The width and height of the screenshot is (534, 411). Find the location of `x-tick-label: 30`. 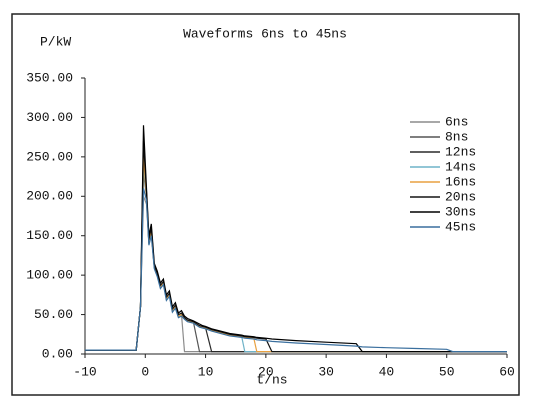

x-tick-label: 30 is located at coordinates (326, 371).